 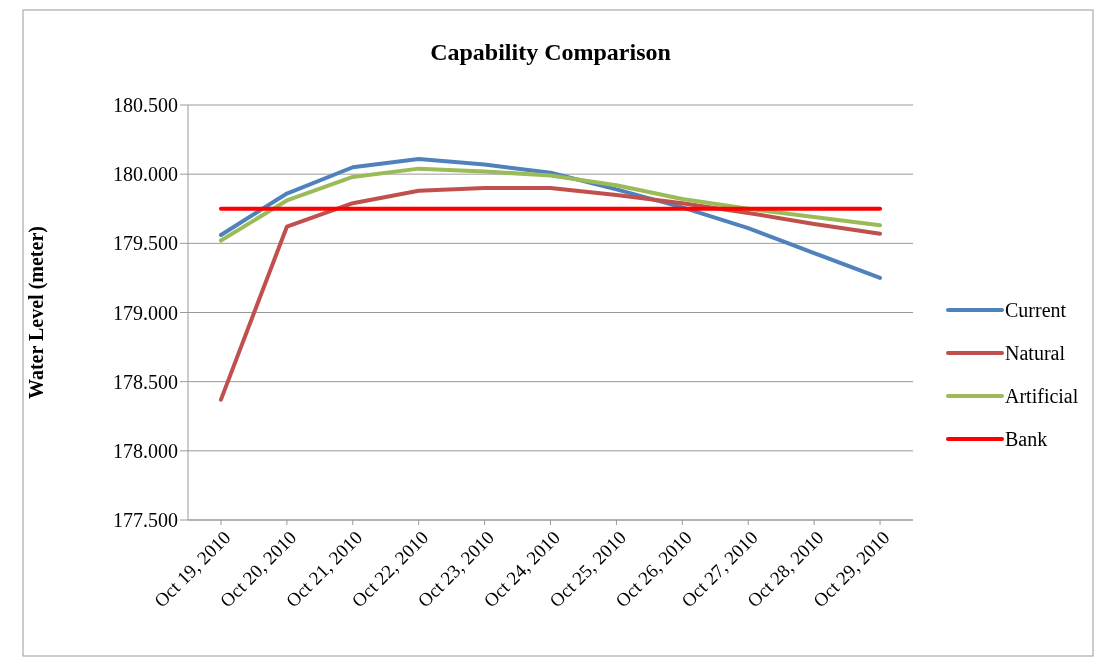 I want to click on y-tick-label: 180.500, so click(x=145, y=105).